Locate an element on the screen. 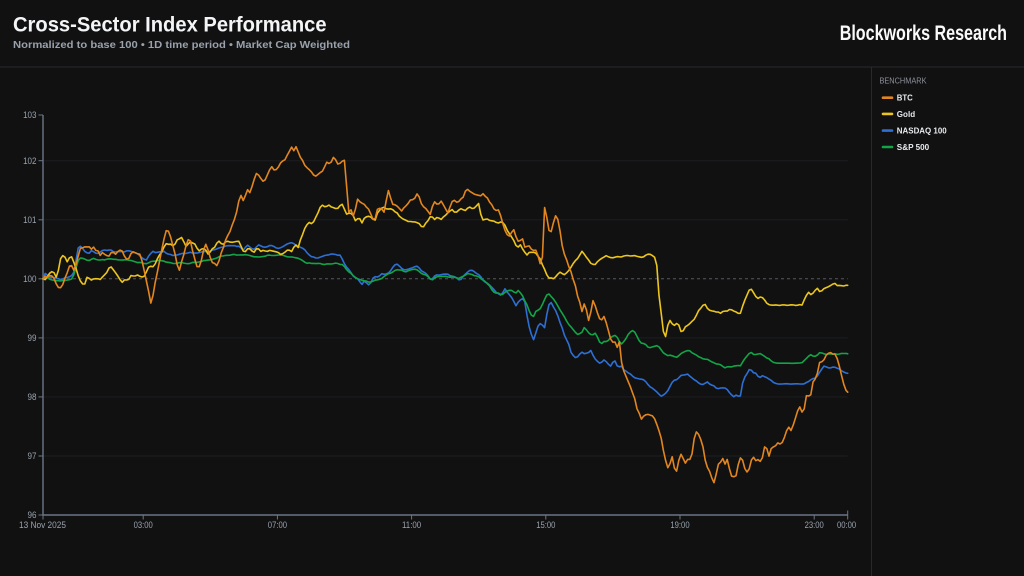 Image resolution: width=1024 pixels, height=576 pixels. svg-text: 07:00 is located at coordinates (277, 525).